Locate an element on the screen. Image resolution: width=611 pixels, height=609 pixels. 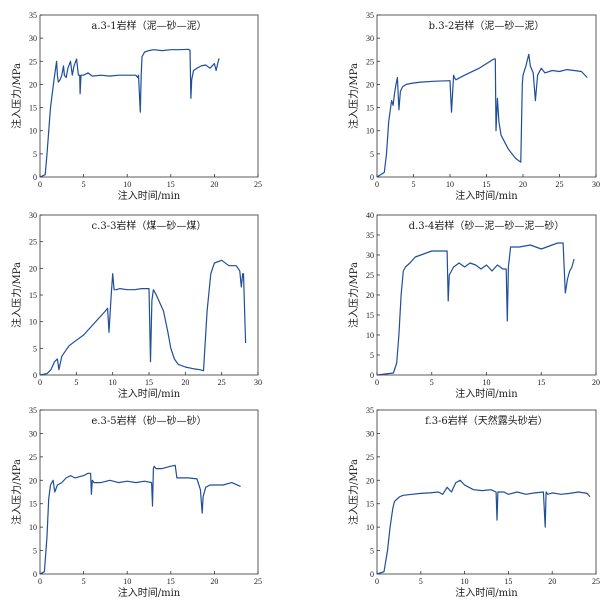
panel-f-y-axis-label: 注入压力/MPa is located at coordinates (353, 492).